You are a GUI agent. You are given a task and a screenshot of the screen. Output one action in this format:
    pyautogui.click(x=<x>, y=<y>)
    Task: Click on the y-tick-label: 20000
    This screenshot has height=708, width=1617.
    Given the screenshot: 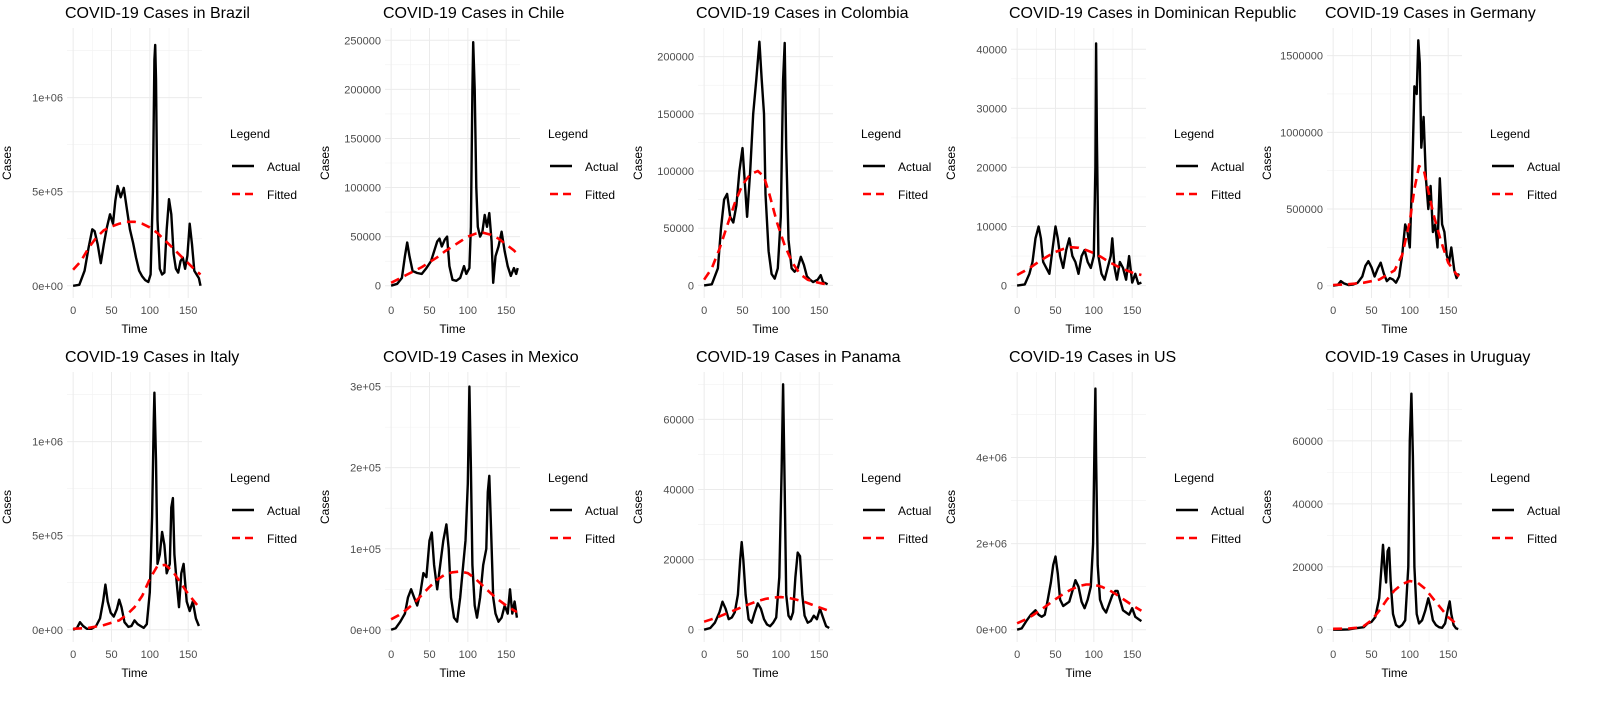 What is the action you would take?
    pyautogui.click(x=991, y=168)
    